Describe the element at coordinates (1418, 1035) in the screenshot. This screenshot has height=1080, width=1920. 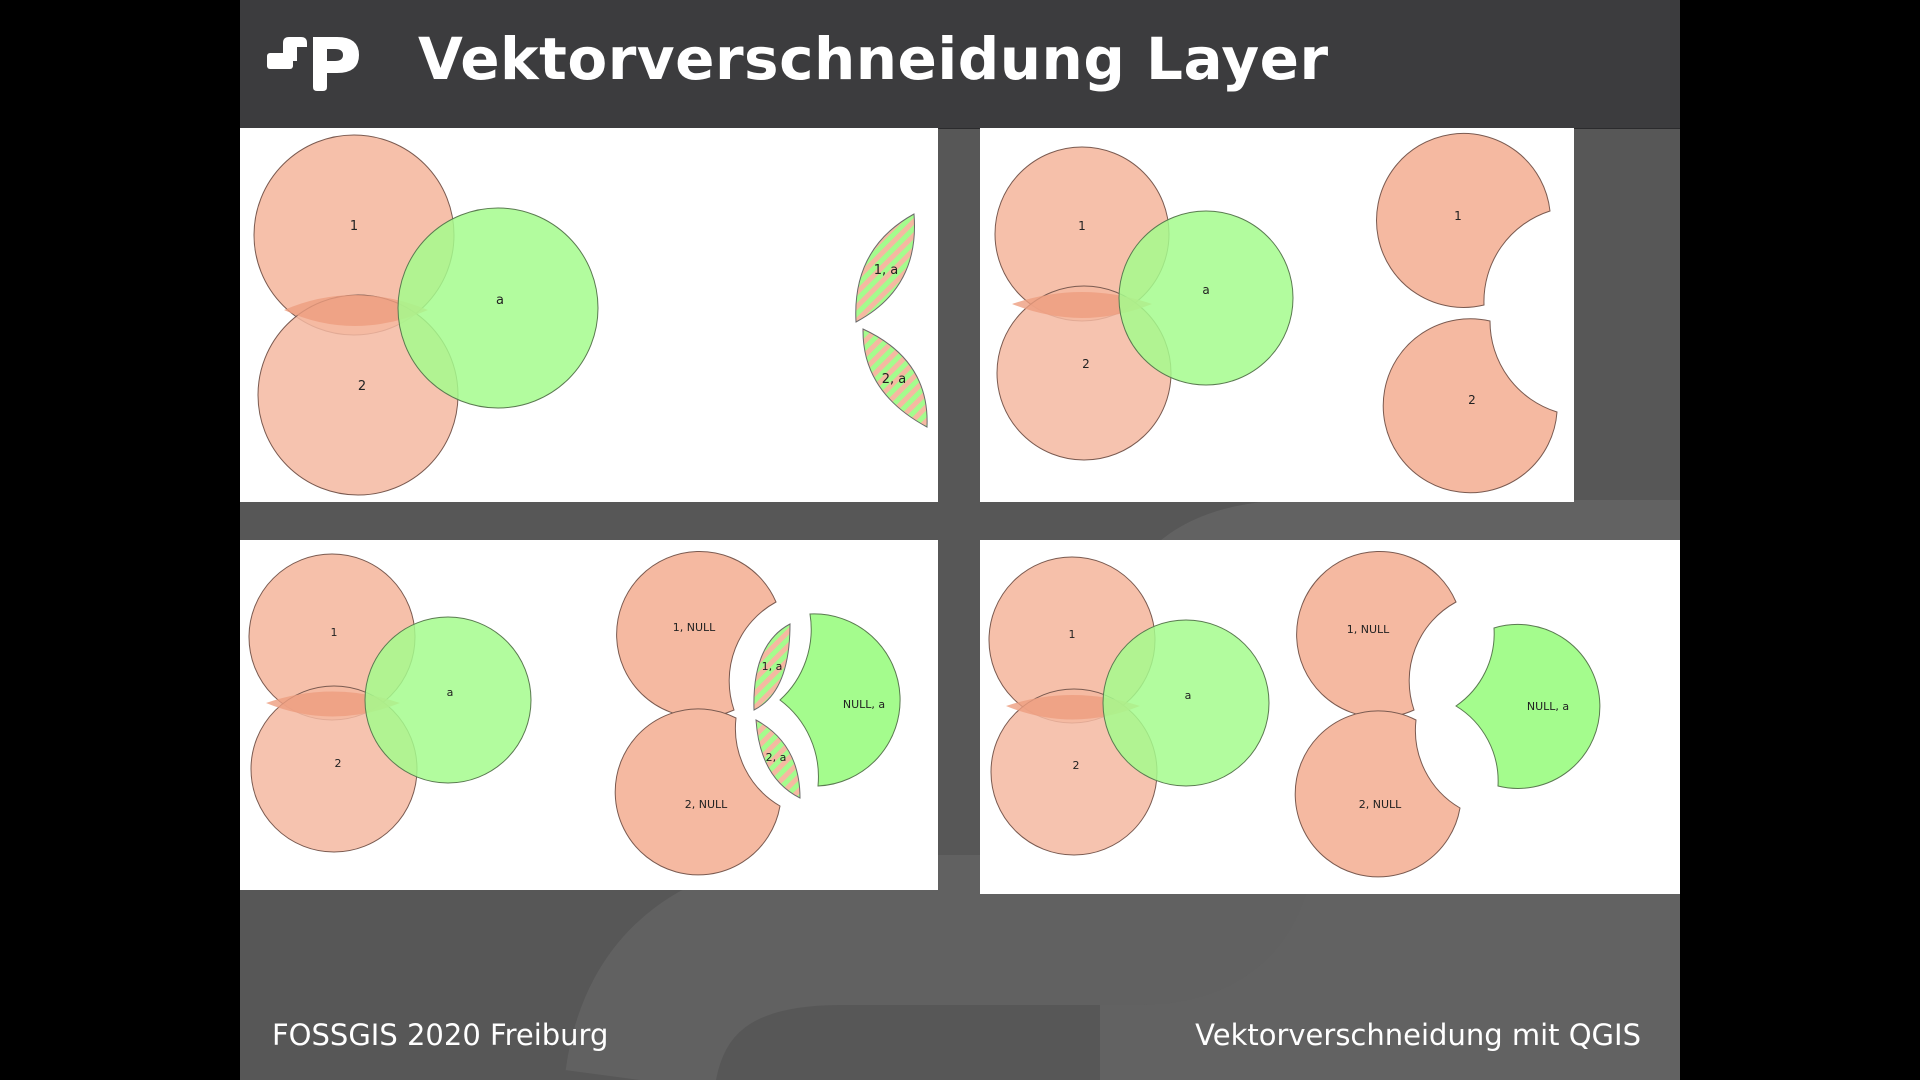
I see `footer-topic: Vektorverschneidung mit QGIS` at that location.